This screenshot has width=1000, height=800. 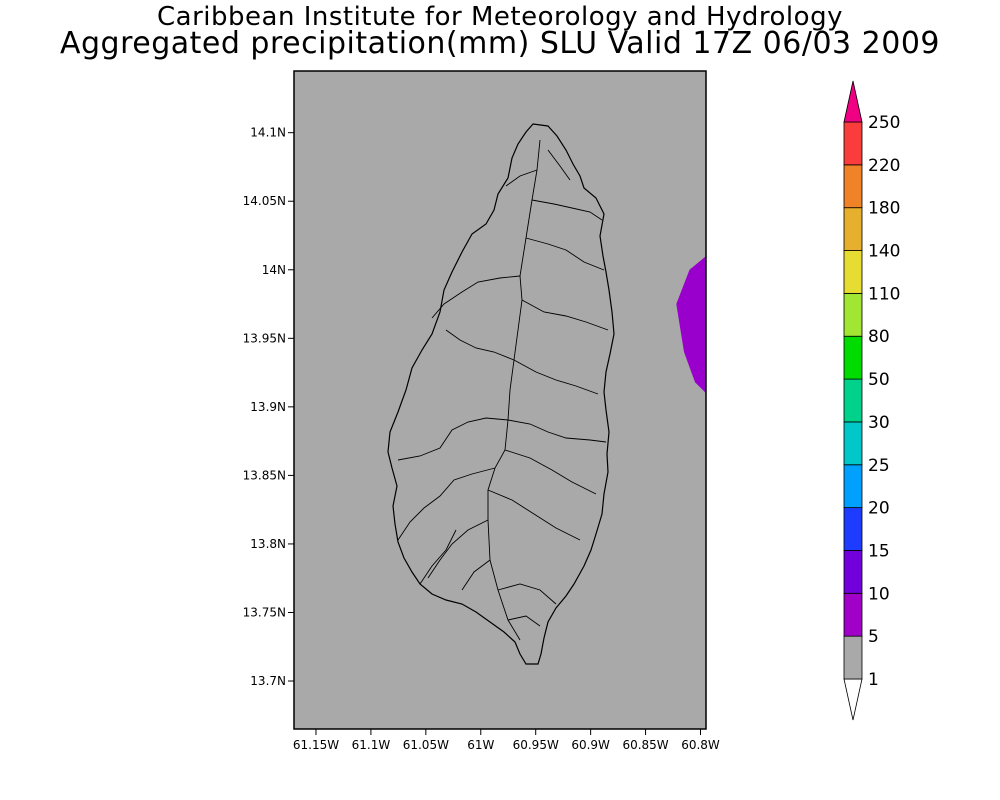 What do you see at coordinates (879, 594) in the screenshot?
I see `colorbar-label: 10` at bounding box center [879, 594].